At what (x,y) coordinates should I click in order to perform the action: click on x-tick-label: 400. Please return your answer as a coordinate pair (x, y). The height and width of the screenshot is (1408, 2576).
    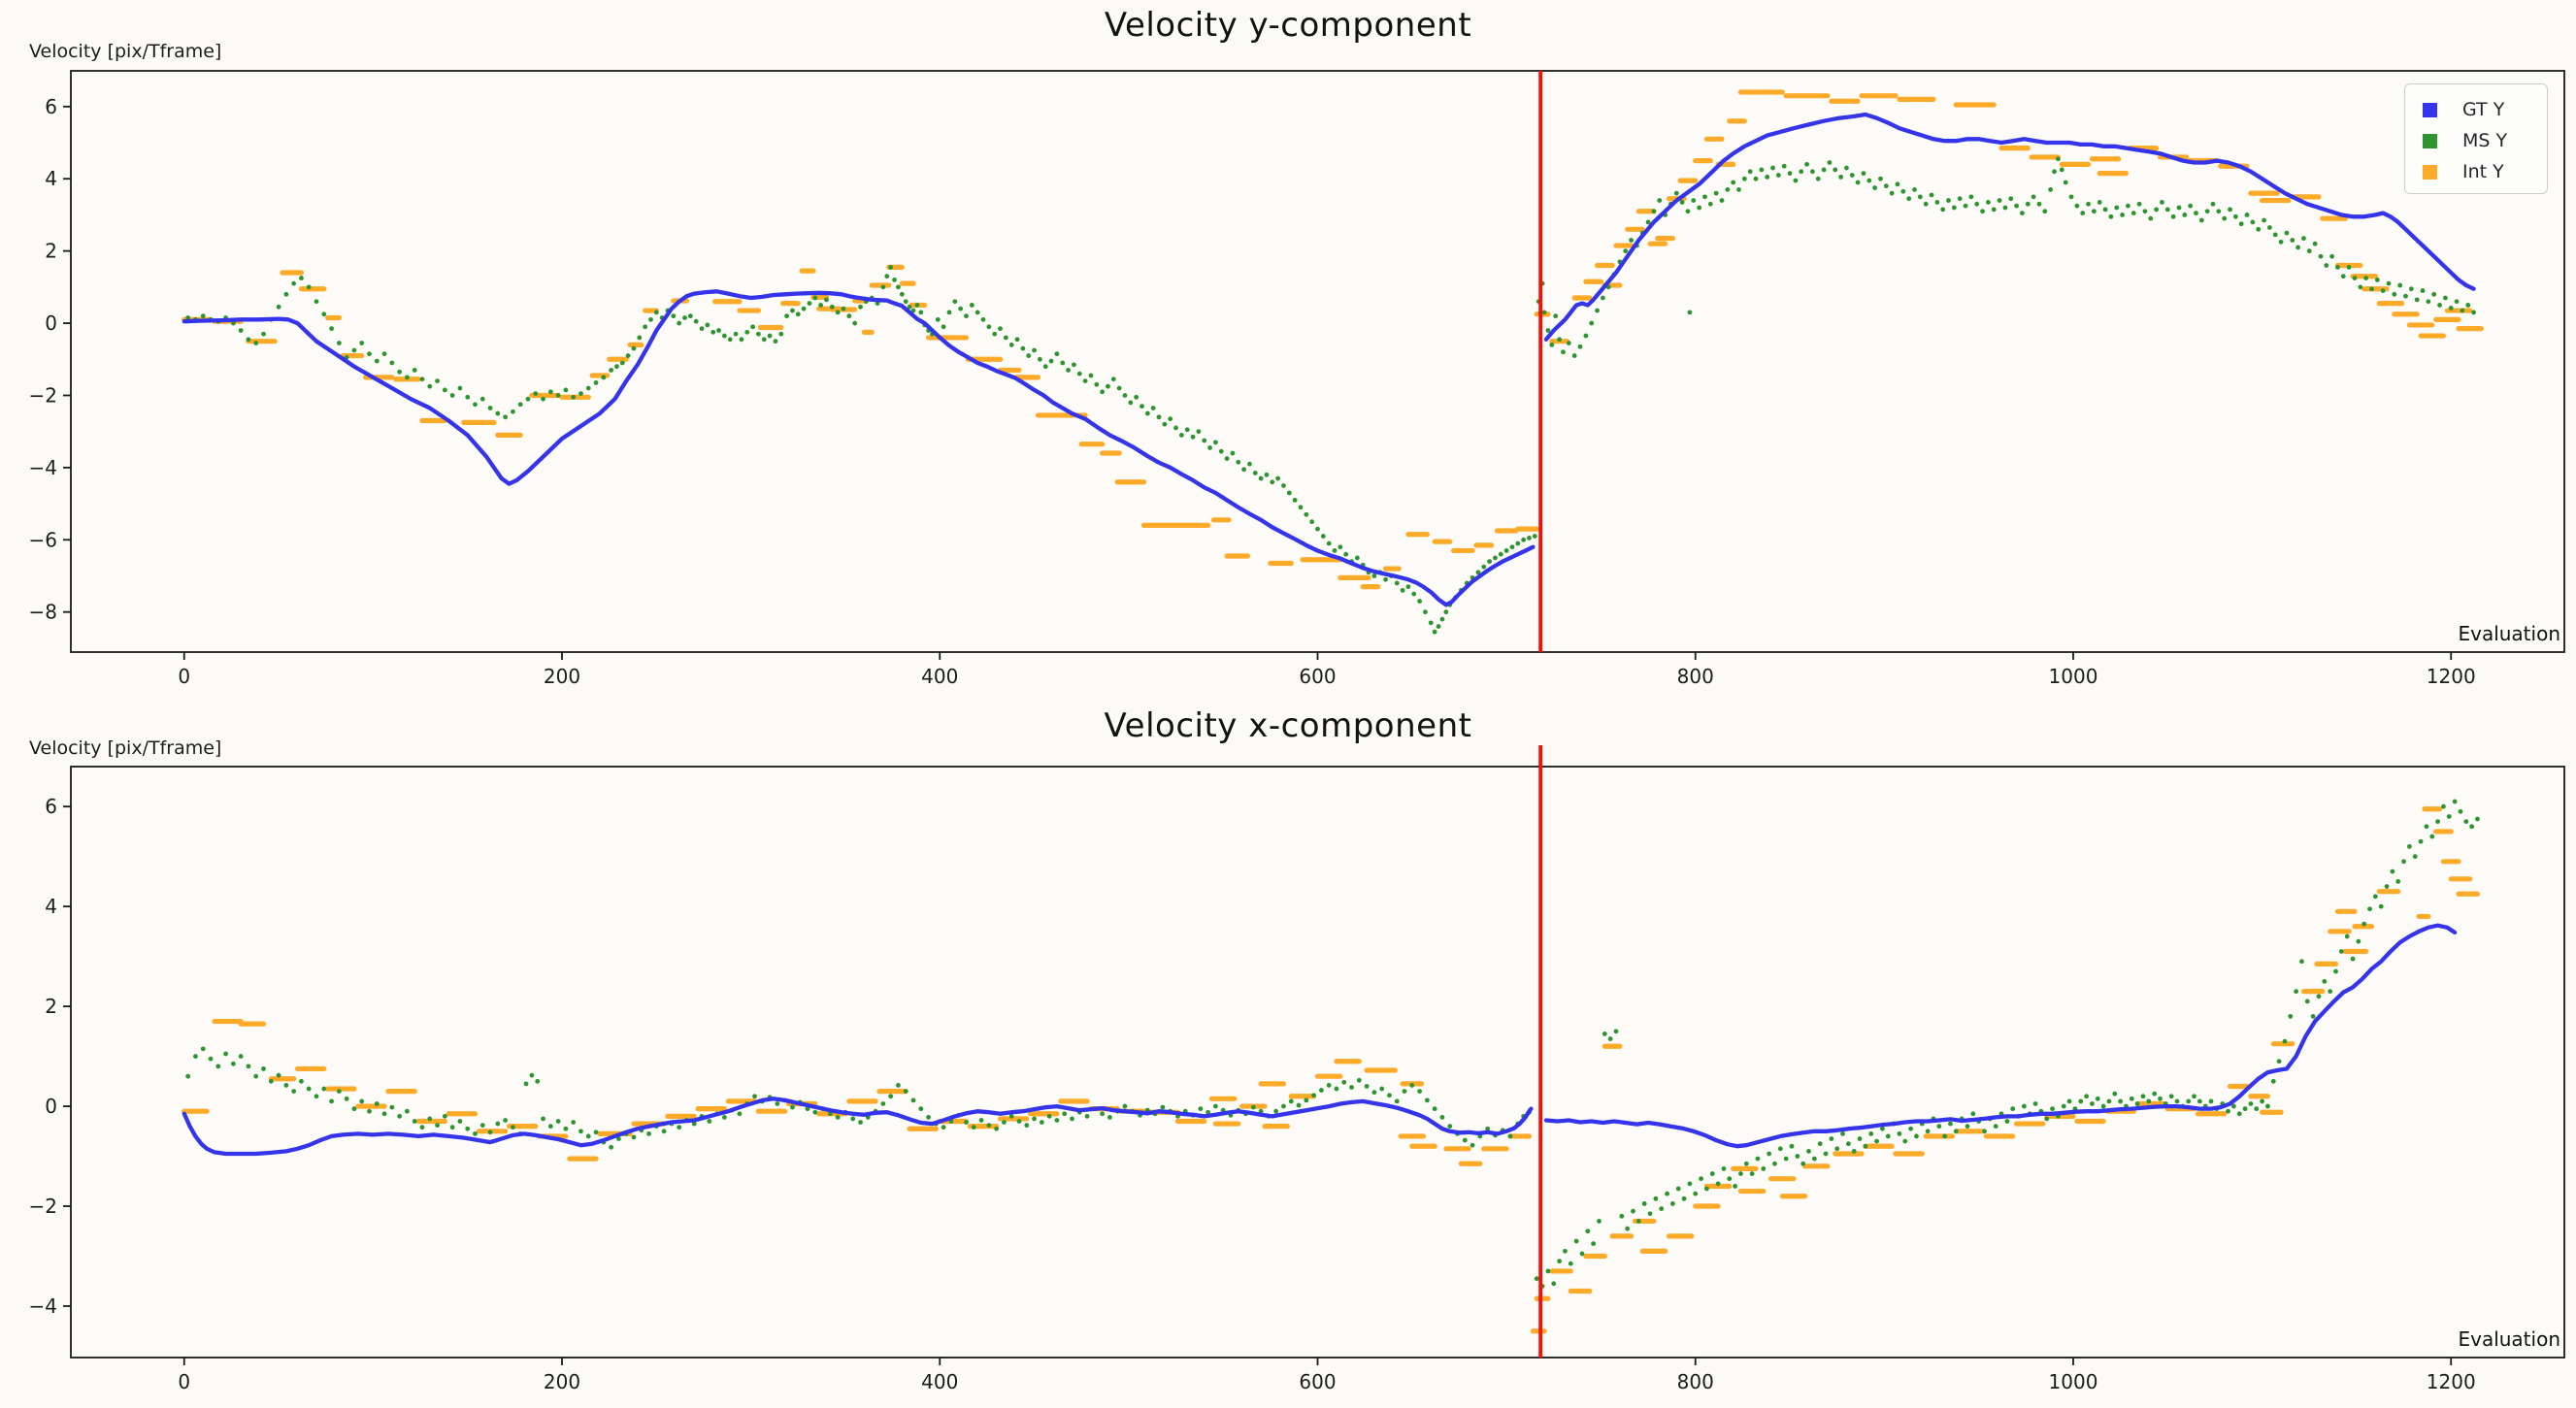
    Looking at the image, I should click on (939, 676).